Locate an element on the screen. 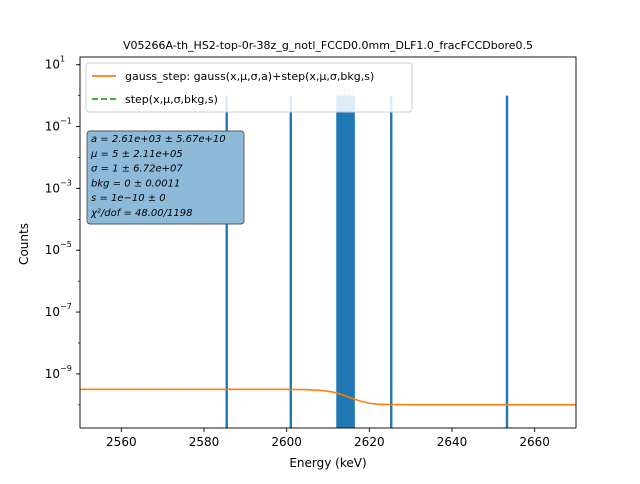 Image resolution: width=640 pixels, height=484 pixels. y-tick-exponent: 1 is located at coordinates (62, 59).